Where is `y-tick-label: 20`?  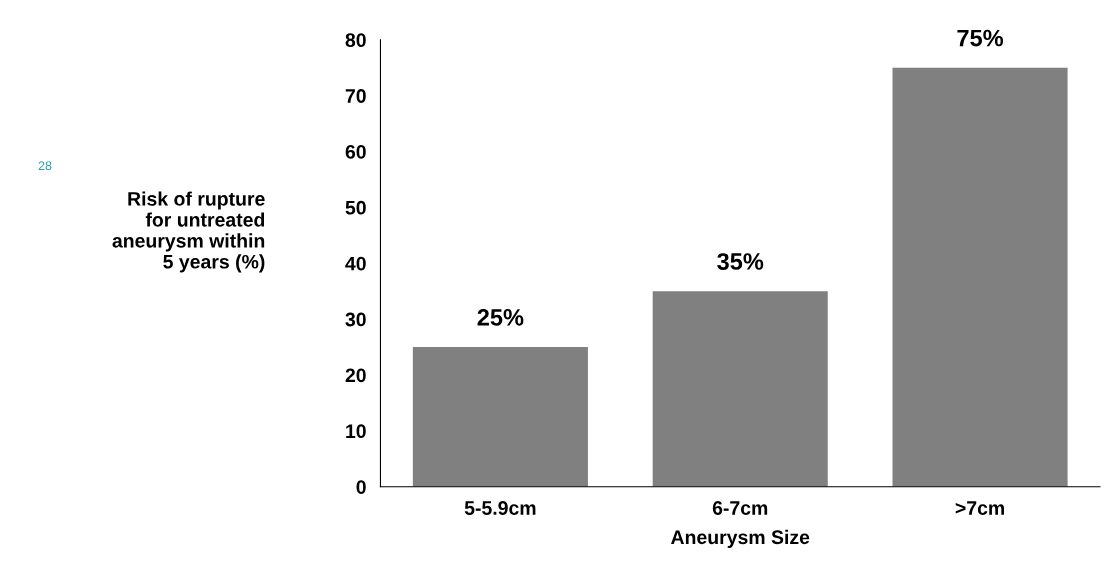
y-tick-label: 20 is located at coordinates (355, 375).